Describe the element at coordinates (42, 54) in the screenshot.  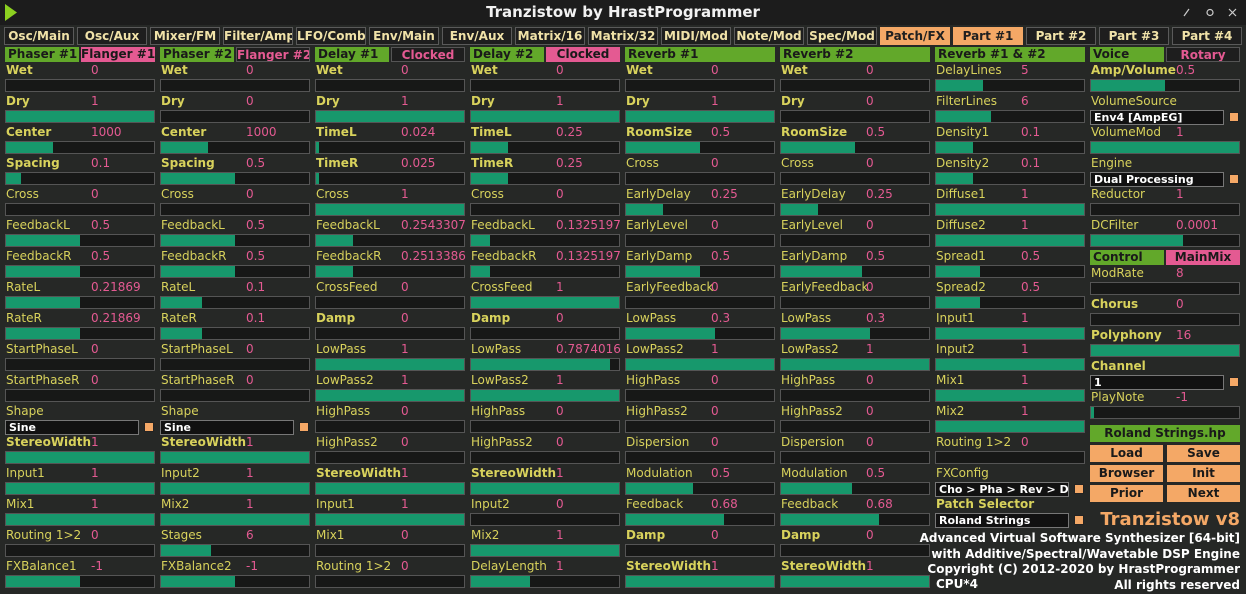
I see `section-tab: Phaser #1` at that location.